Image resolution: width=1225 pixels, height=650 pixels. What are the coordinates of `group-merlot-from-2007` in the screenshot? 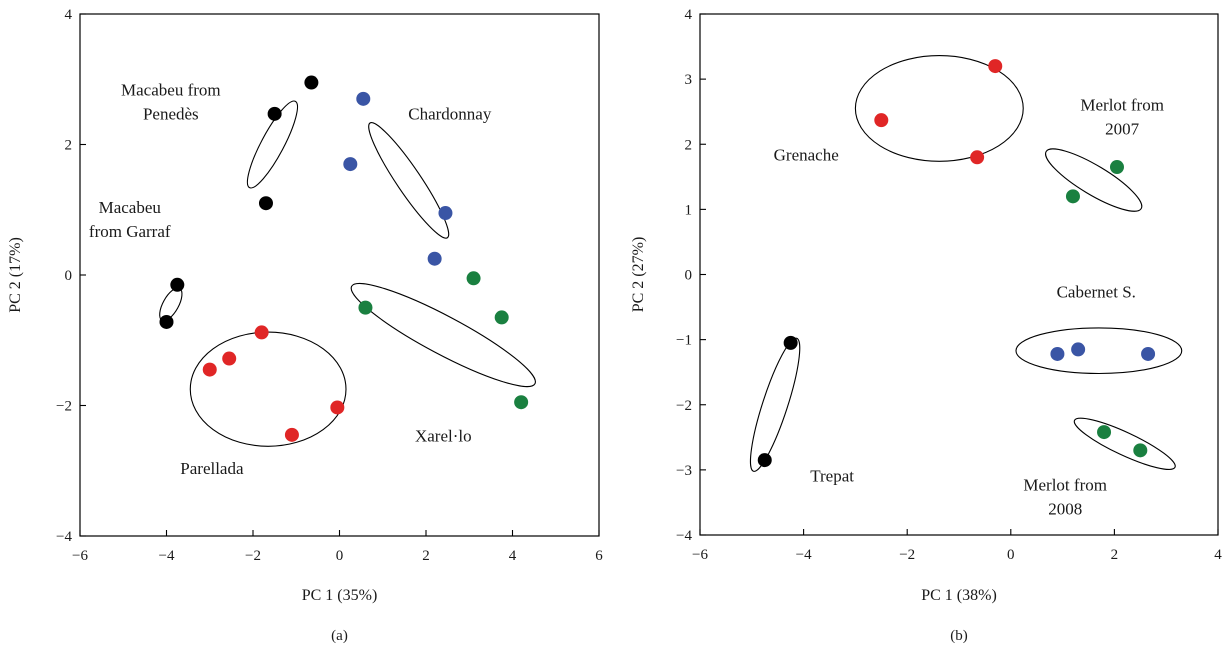 It's located at (1094, 180).